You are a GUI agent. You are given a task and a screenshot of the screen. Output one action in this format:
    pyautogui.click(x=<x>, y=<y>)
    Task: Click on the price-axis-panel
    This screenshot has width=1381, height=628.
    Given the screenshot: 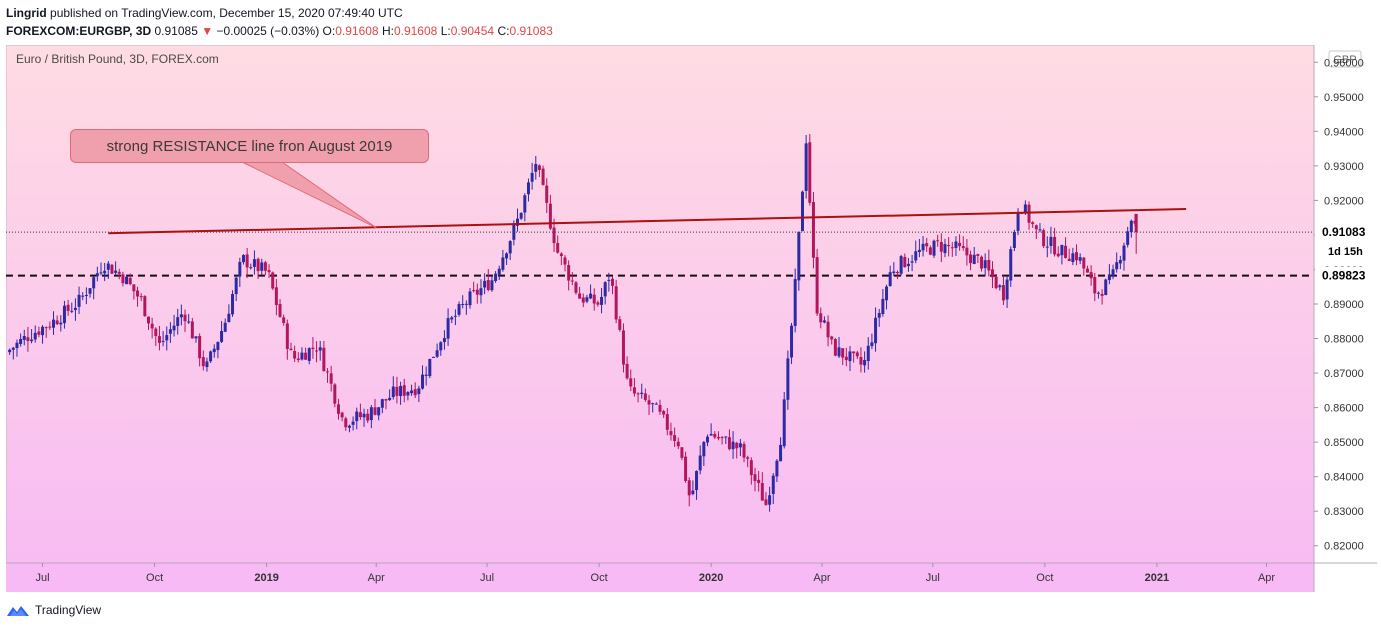 What is the action you would take?
    pyautogui.click(x=1345, y=318)
    